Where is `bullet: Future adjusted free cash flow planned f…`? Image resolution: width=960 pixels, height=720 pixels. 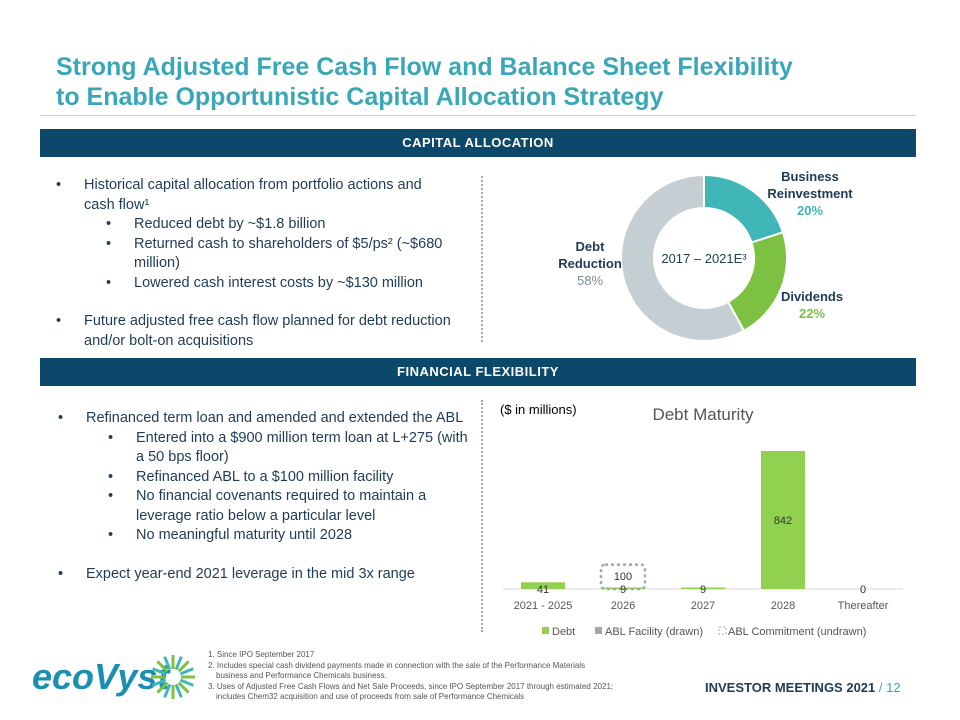
bullet: Future adjusted free cash flow planned f… is located at coordinates (256, 331).